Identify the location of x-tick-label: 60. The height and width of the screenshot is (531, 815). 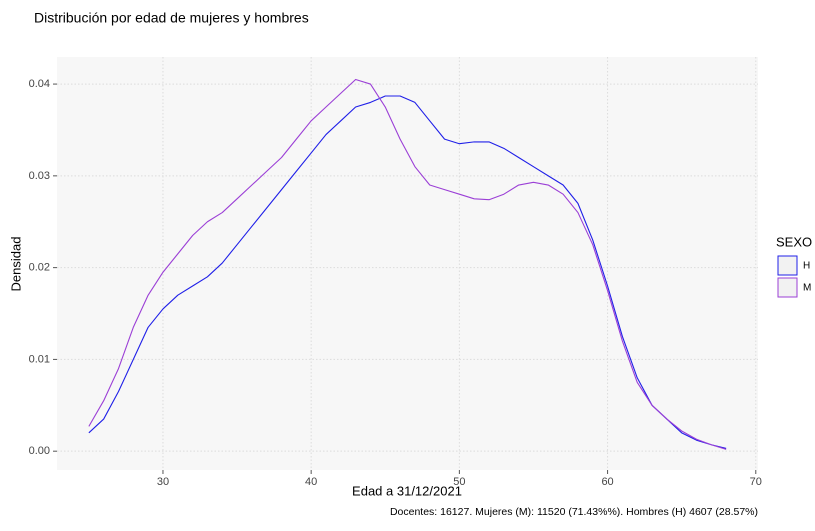
(607, 482).